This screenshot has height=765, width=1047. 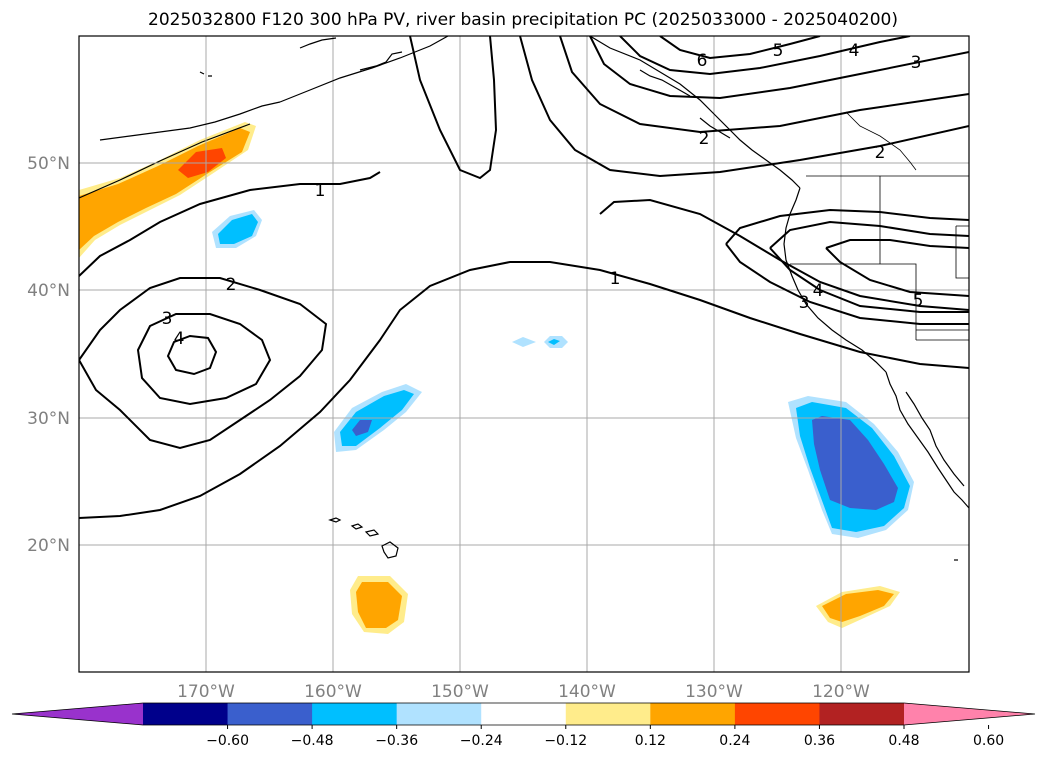 I want to click on colorbar-tick-label: −0.12, so click(x=565, y=741).